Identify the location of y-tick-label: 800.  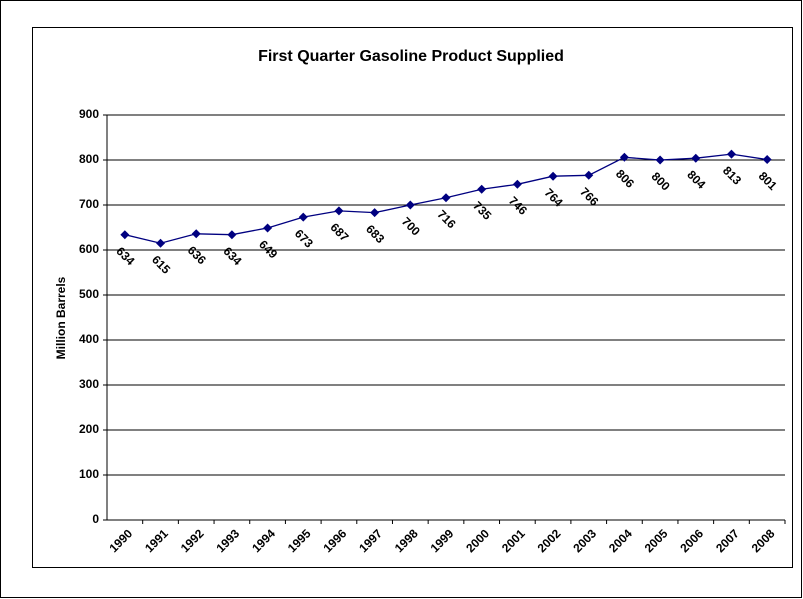
(89, 159).